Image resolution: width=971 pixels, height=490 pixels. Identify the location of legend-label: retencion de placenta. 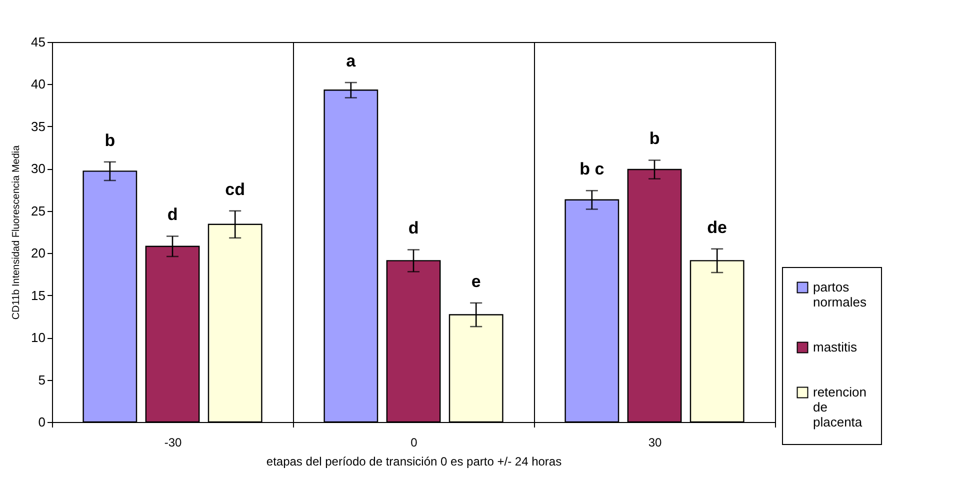
(839, 407).